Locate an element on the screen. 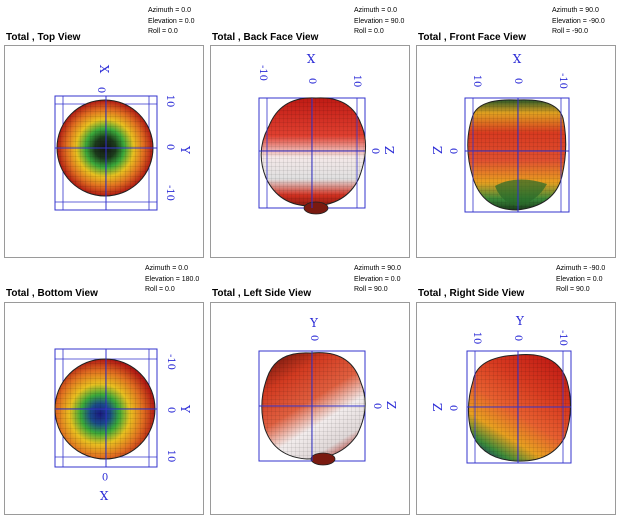  elevation-label: Elevation = 180.0 is located at coordinates (172, 279).